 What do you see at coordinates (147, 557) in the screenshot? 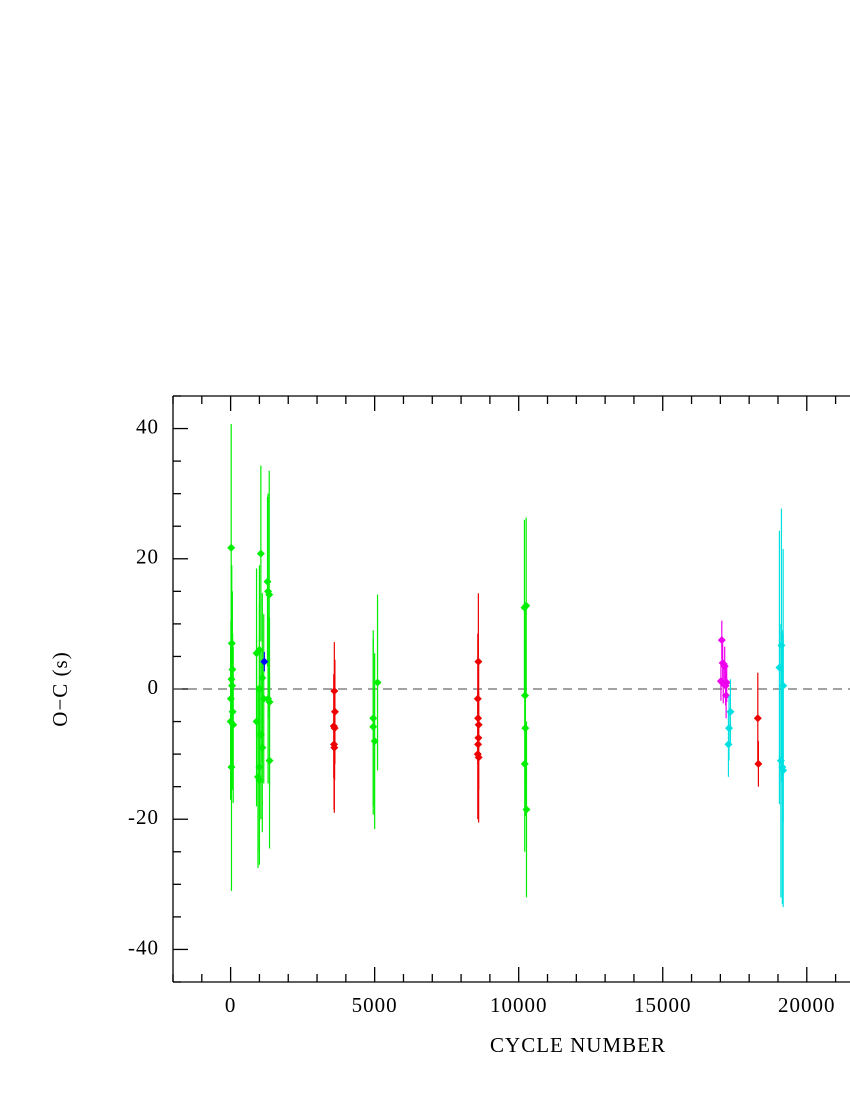
I see `y-tick-label: 20` at bounding box center [147, 557].